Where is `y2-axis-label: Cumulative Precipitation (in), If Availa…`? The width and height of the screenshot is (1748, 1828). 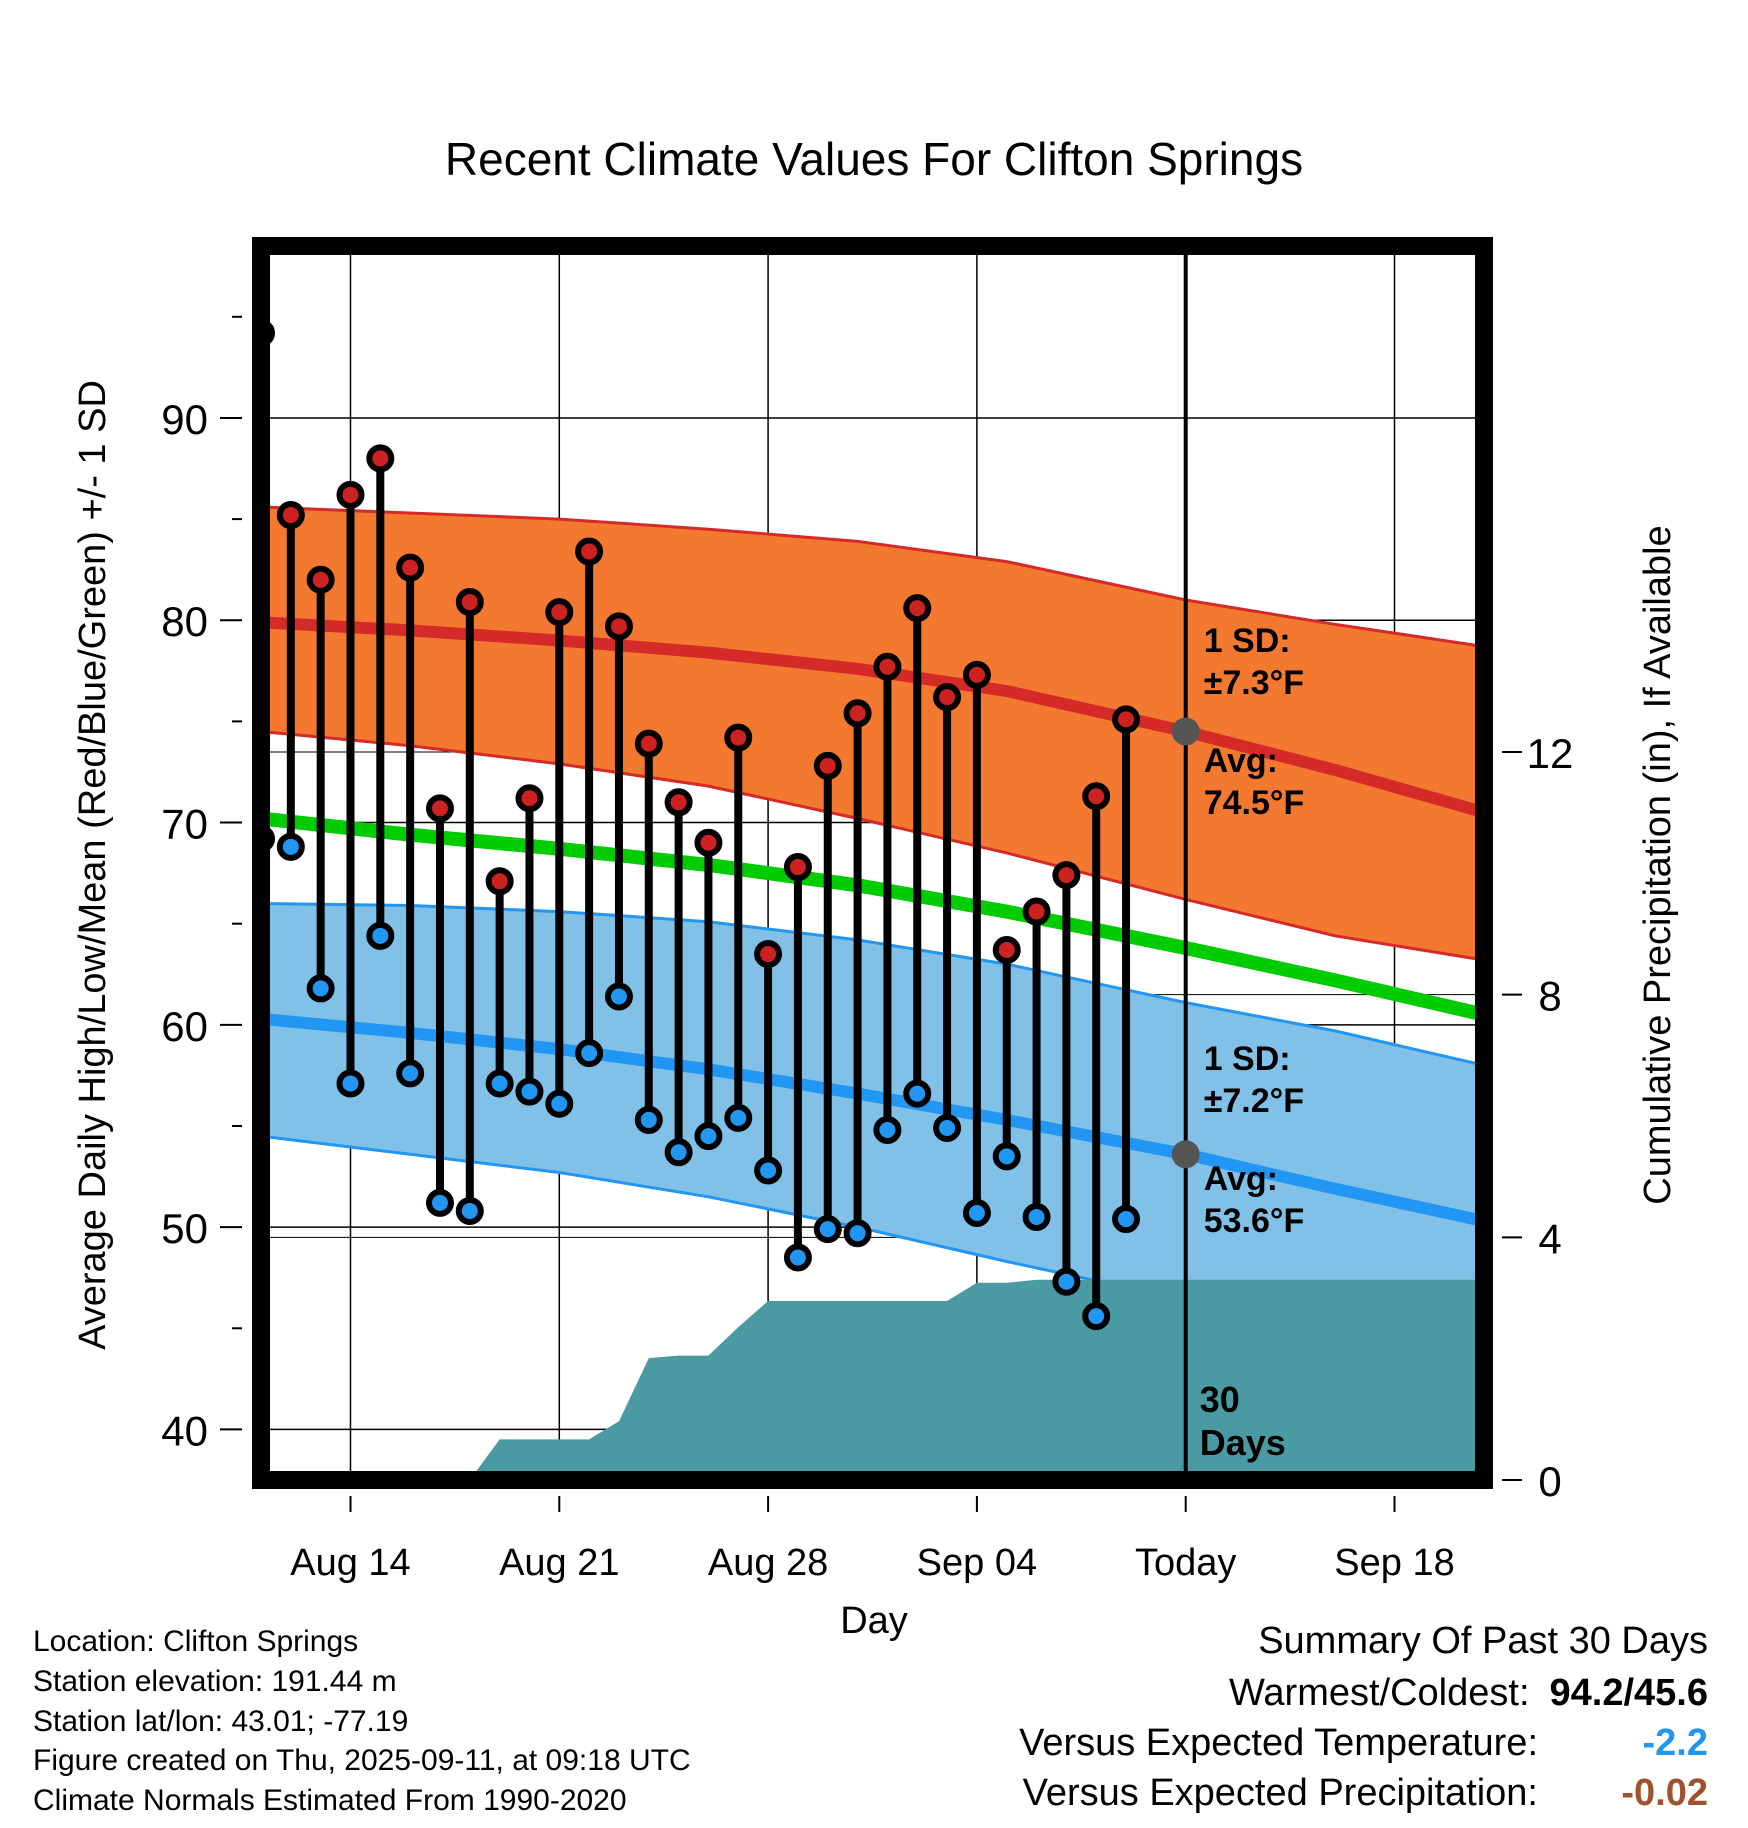
y2-axis-label: Cumulative Precipitation (in), If Availa… is located at coordinates (1658, 864).